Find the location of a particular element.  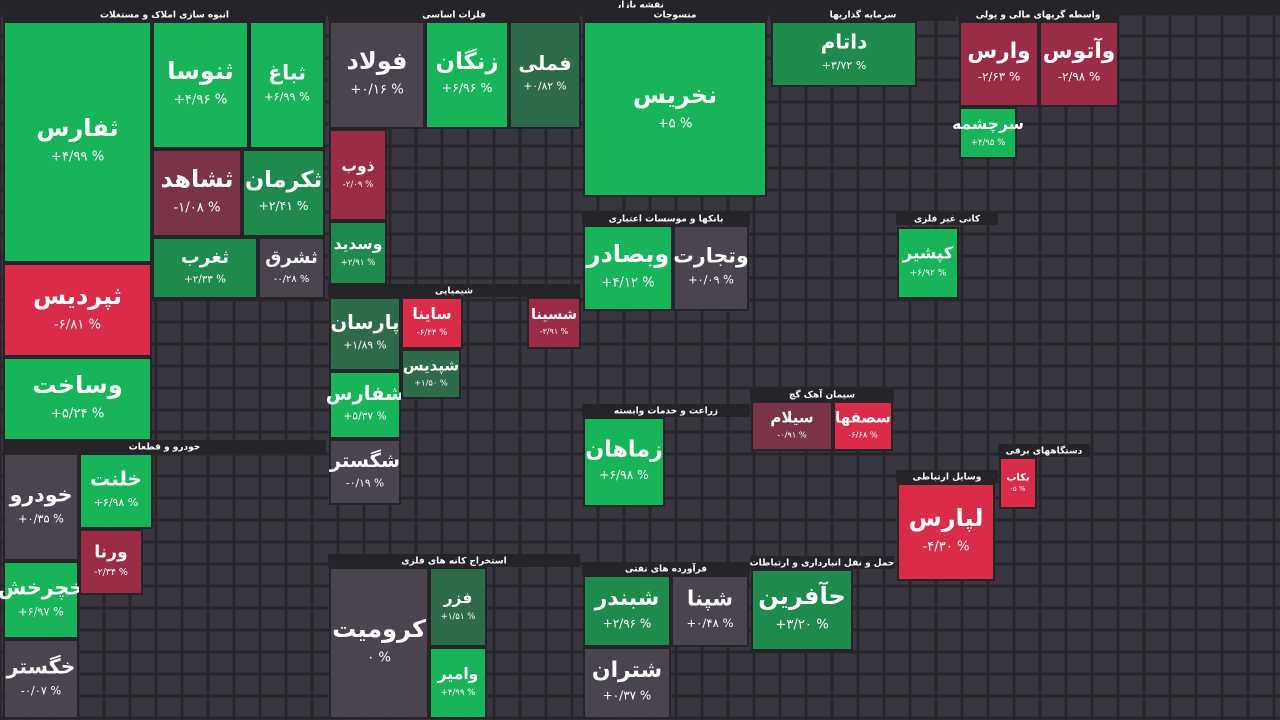

tile-name: ثشاهد is located at coordinates (197, 179).